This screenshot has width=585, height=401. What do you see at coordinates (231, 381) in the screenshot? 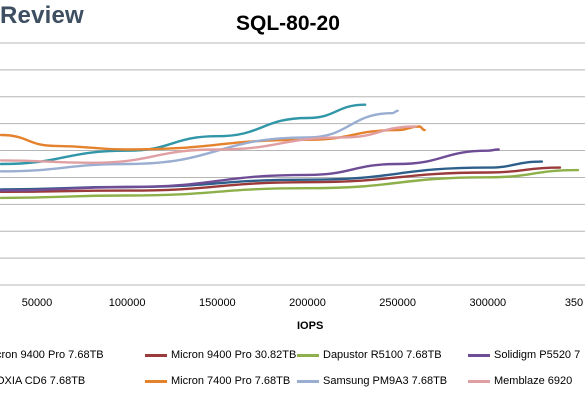
I see `legend-label: Micron 7400 Pro 7.68TB` at bounding box center [231, 381].